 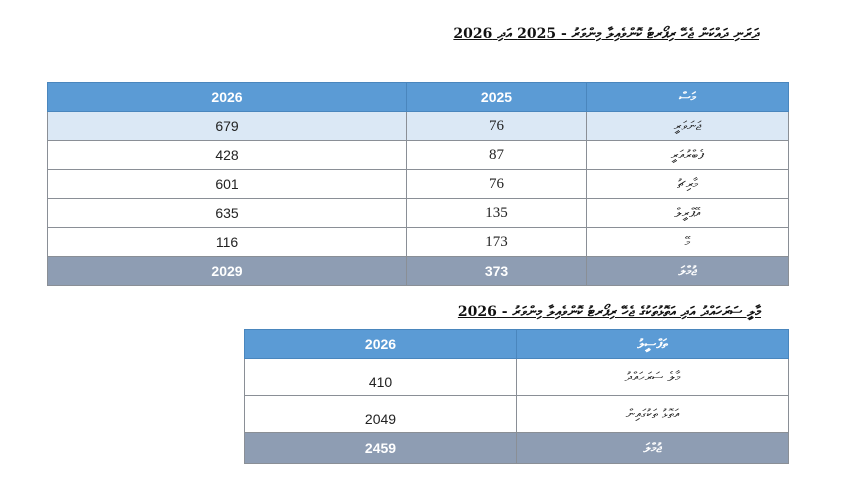 What do you see at coordinates (496, 97) in the screenshot?
I see `header-2025: 2025` at bounding box center [496, 97].